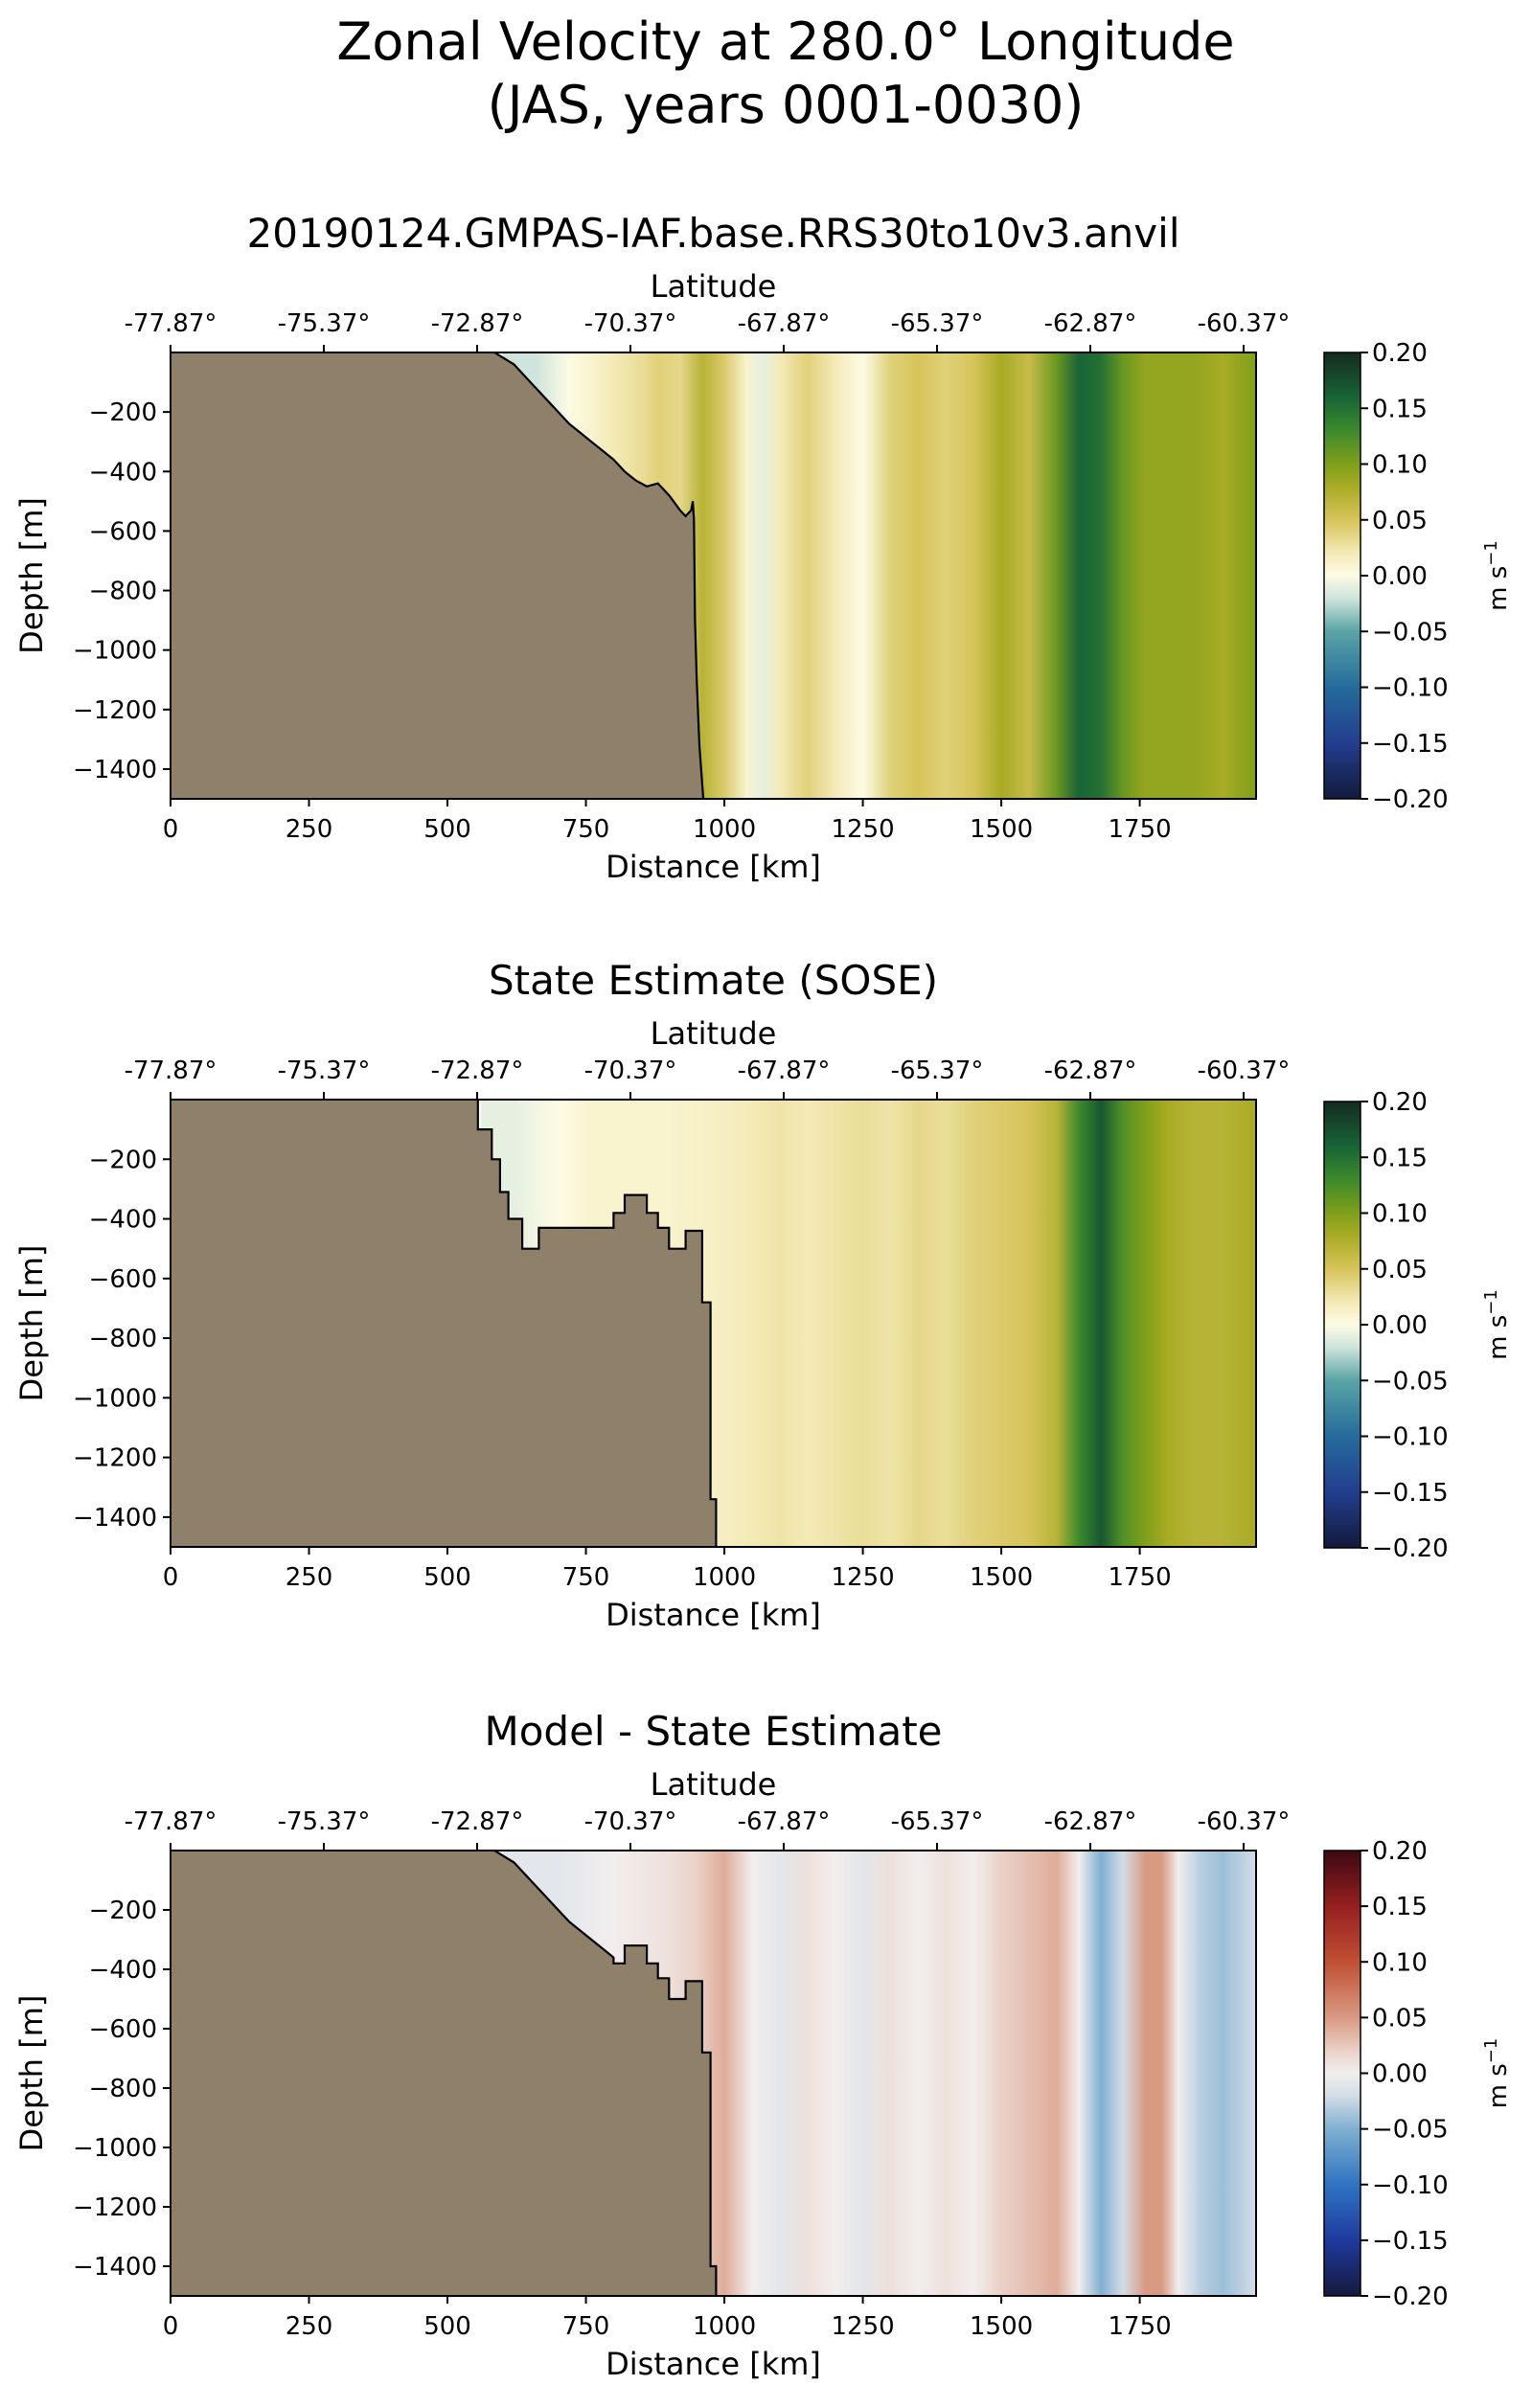 The height and width of the screenshot is (2408, 1532). What do you see at coordinates (115, 1458) in the screenshot?
I see `y-tick-label: −1200` at bounding box center [115, 1458].